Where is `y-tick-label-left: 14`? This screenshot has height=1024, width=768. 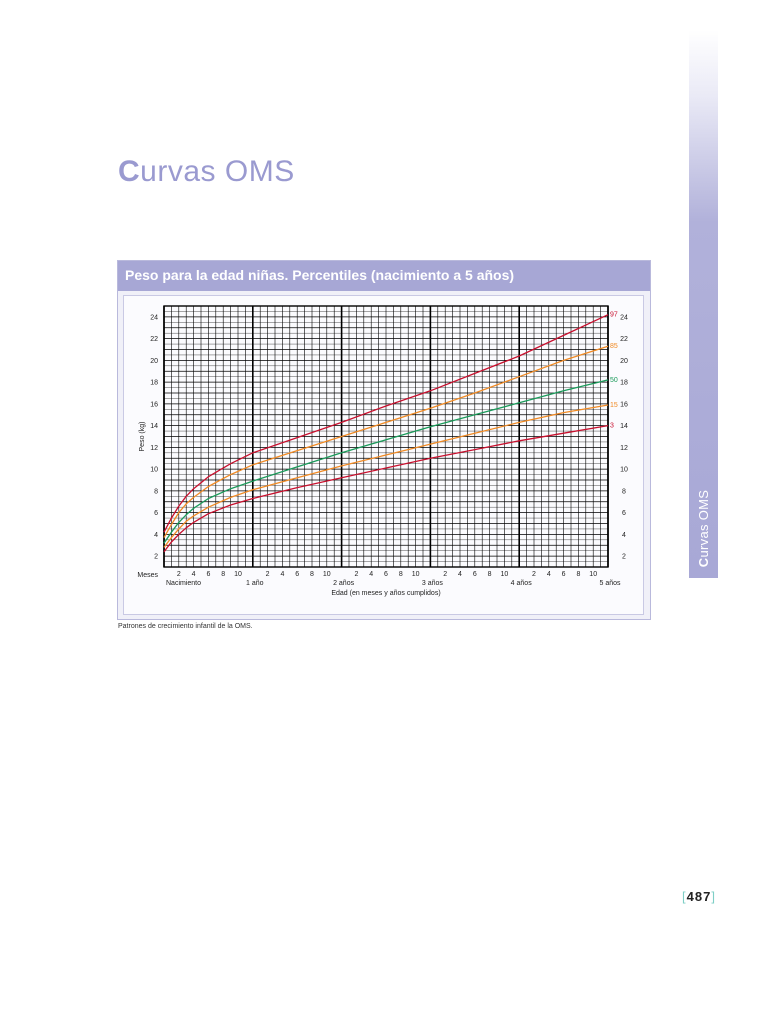 y-tick-label-left: 14 is located at coordinates (154, 426).